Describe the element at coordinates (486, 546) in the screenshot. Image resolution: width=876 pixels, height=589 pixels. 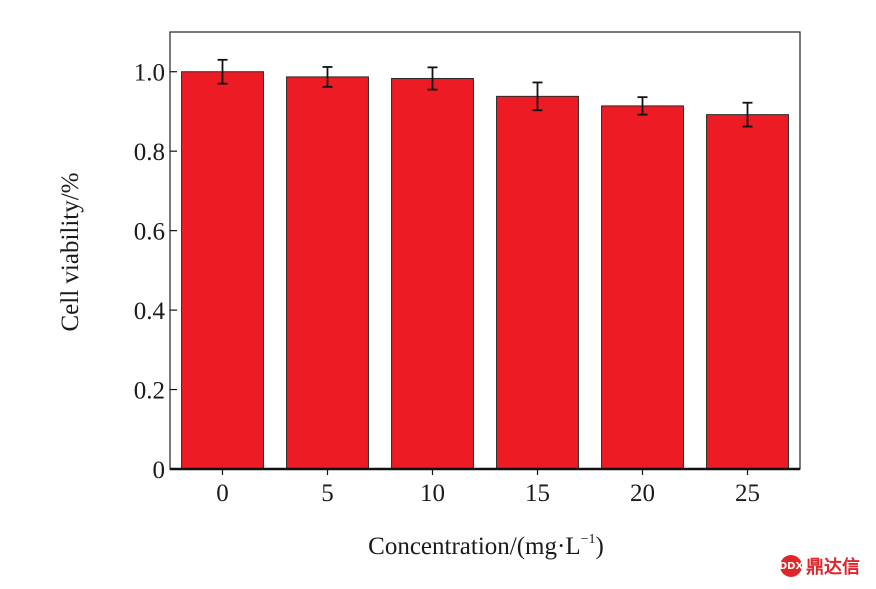
I see `x-axis-title: Concentration/(mg·L−1)` at that location.